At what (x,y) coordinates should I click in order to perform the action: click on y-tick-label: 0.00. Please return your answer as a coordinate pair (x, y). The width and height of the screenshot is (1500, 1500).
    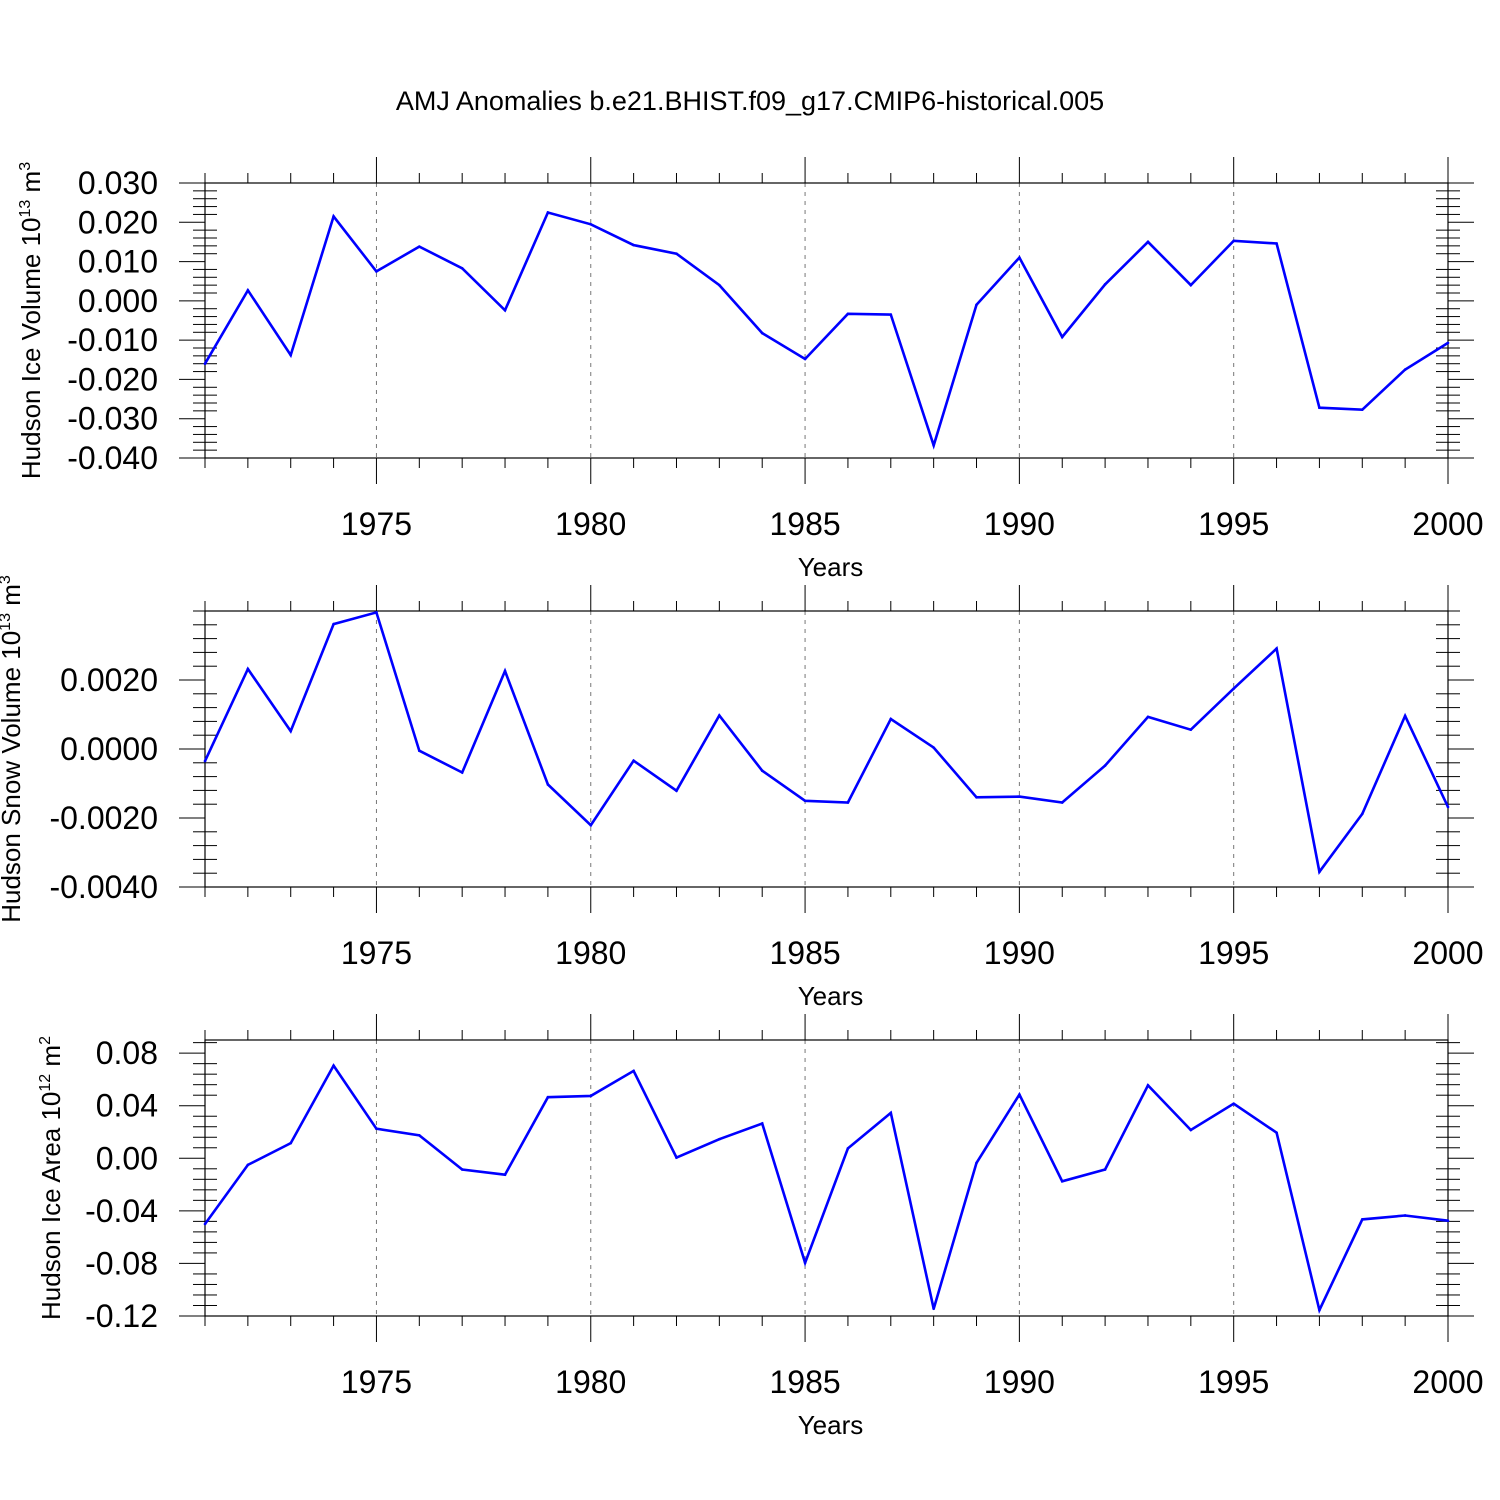
    Looking at the image, I should click on (127, 1158).